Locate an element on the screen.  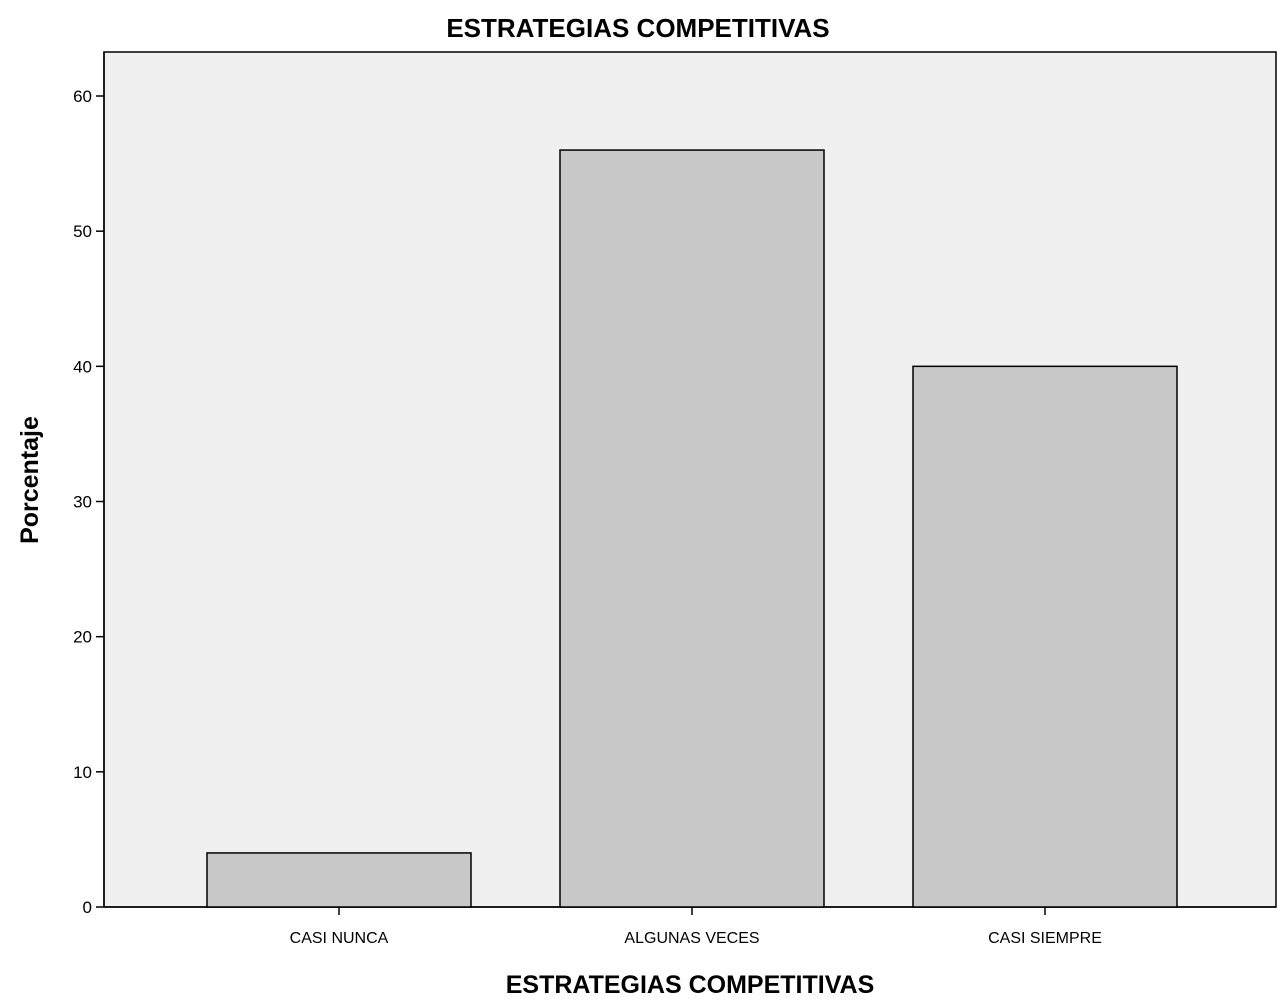
bar-casi-nunca is located at coordinates (339, 880).